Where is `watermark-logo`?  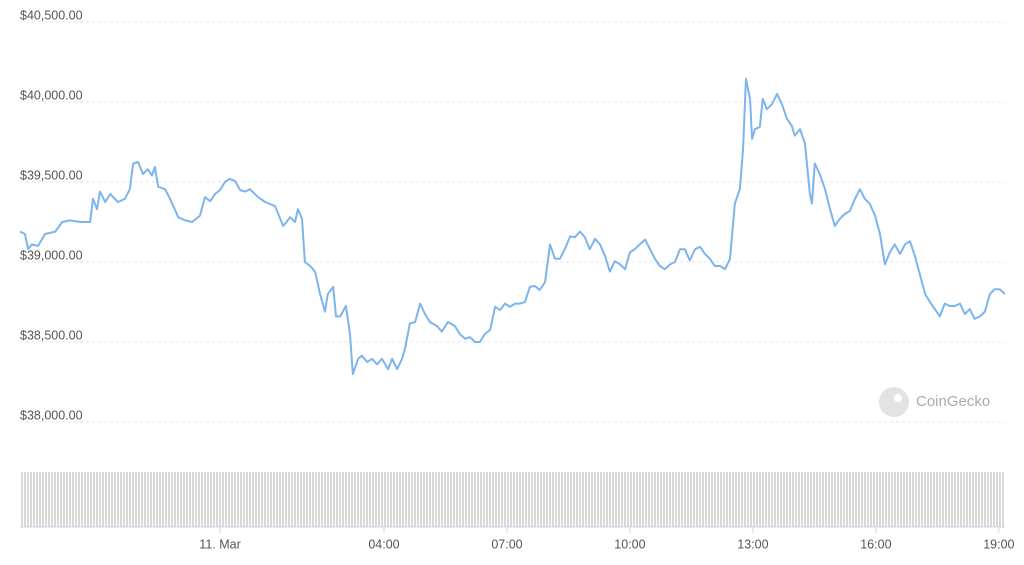 watermark-logo is located at coordinates (894, 402).